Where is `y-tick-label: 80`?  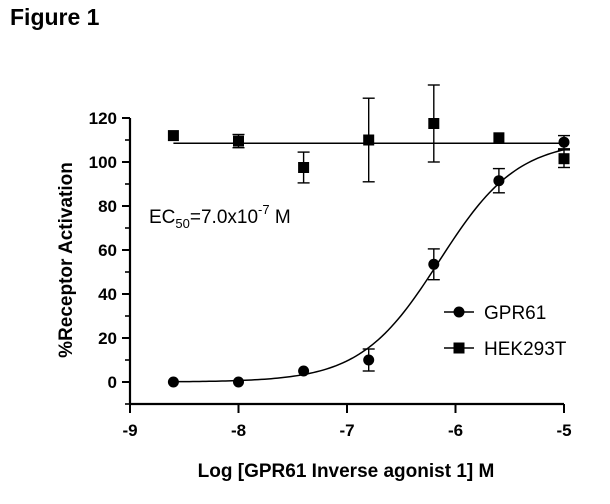
y-tick-label: 80 is located at coordinates (107, 206).